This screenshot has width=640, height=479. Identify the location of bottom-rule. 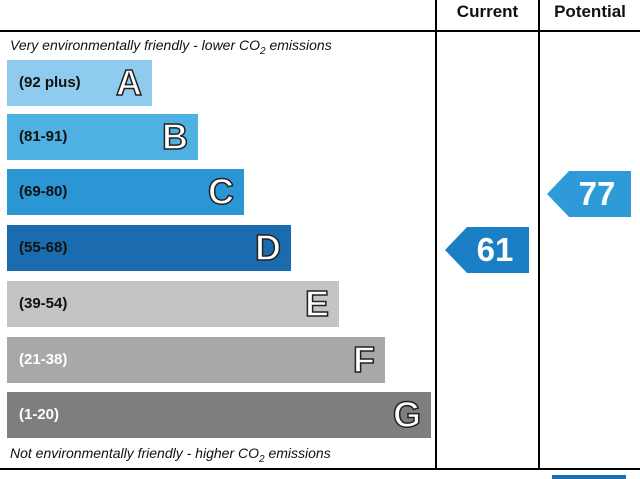
(320, 469).